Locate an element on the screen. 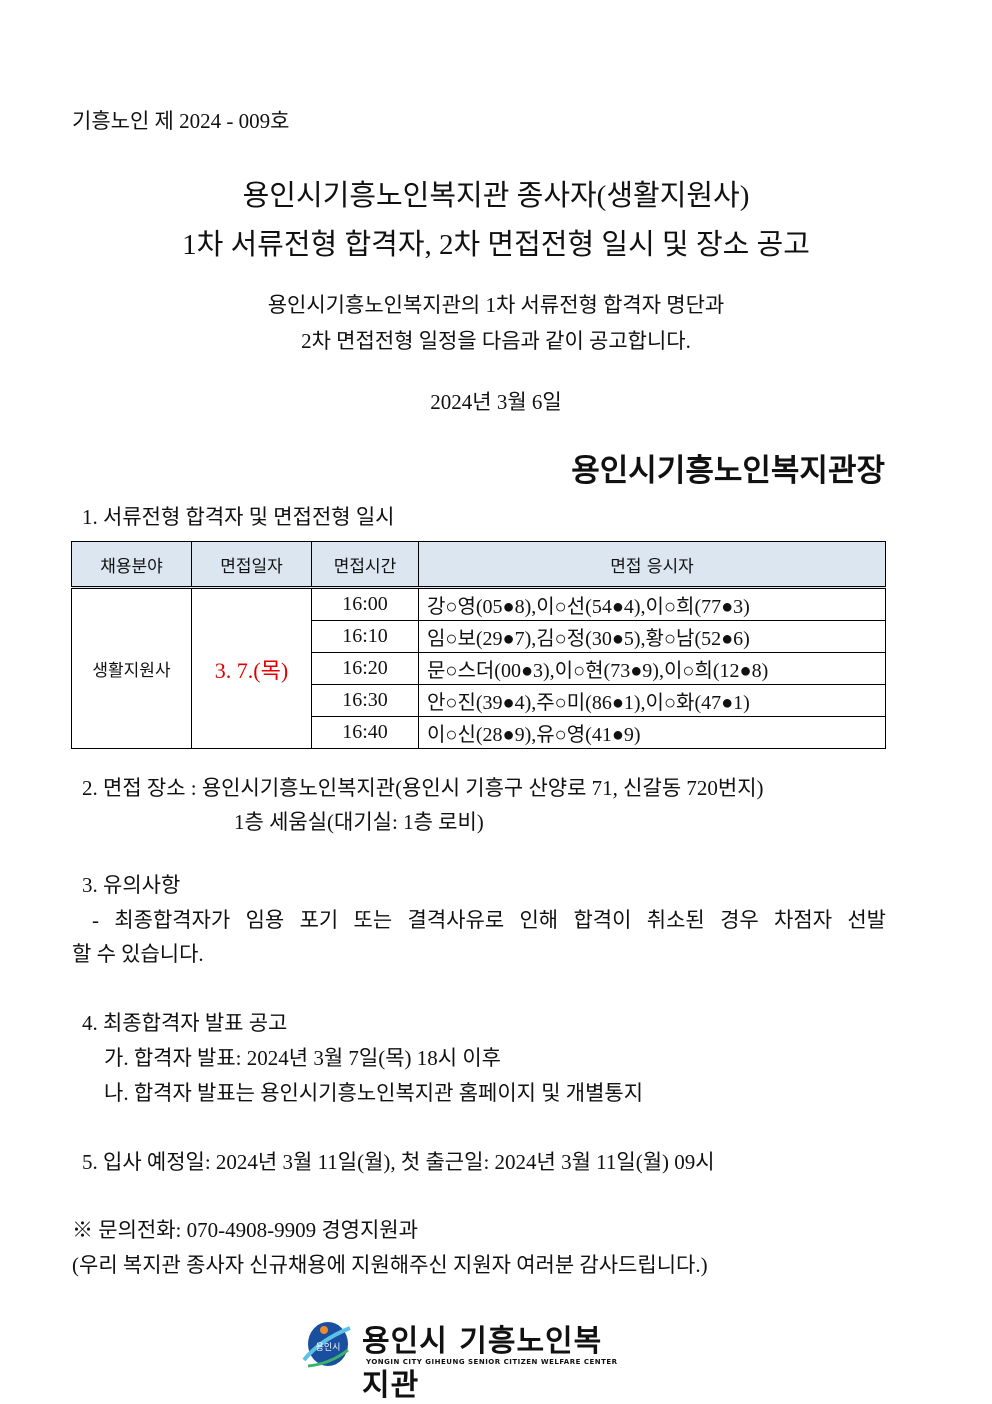  applicants-cell: 임○보(29●7),김○정(30●5),황○남(52●6) is located at coordinates (652, 636).